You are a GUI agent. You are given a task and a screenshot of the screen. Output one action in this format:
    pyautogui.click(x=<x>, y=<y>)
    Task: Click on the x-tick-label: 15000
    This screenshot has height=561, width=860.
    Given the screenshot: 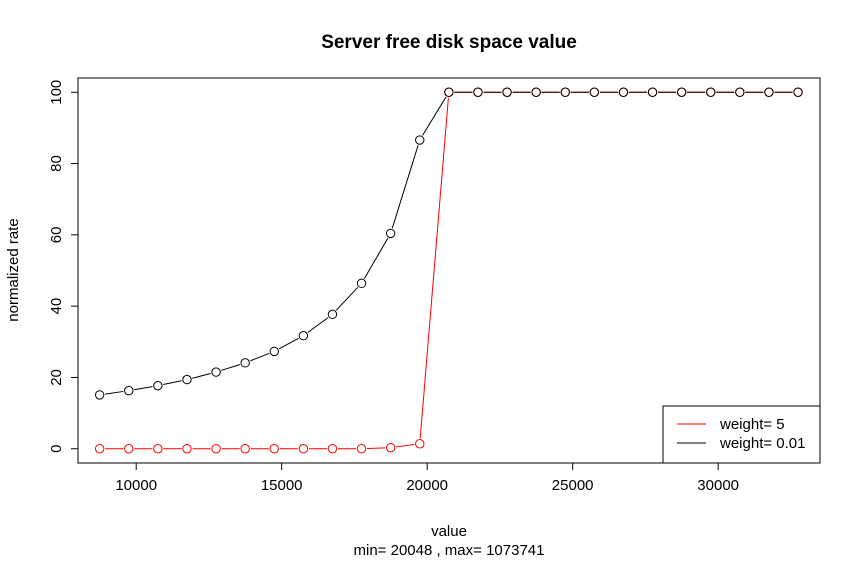 What is the action you would take?
    pyautogui.click(x=282, y=485)
    